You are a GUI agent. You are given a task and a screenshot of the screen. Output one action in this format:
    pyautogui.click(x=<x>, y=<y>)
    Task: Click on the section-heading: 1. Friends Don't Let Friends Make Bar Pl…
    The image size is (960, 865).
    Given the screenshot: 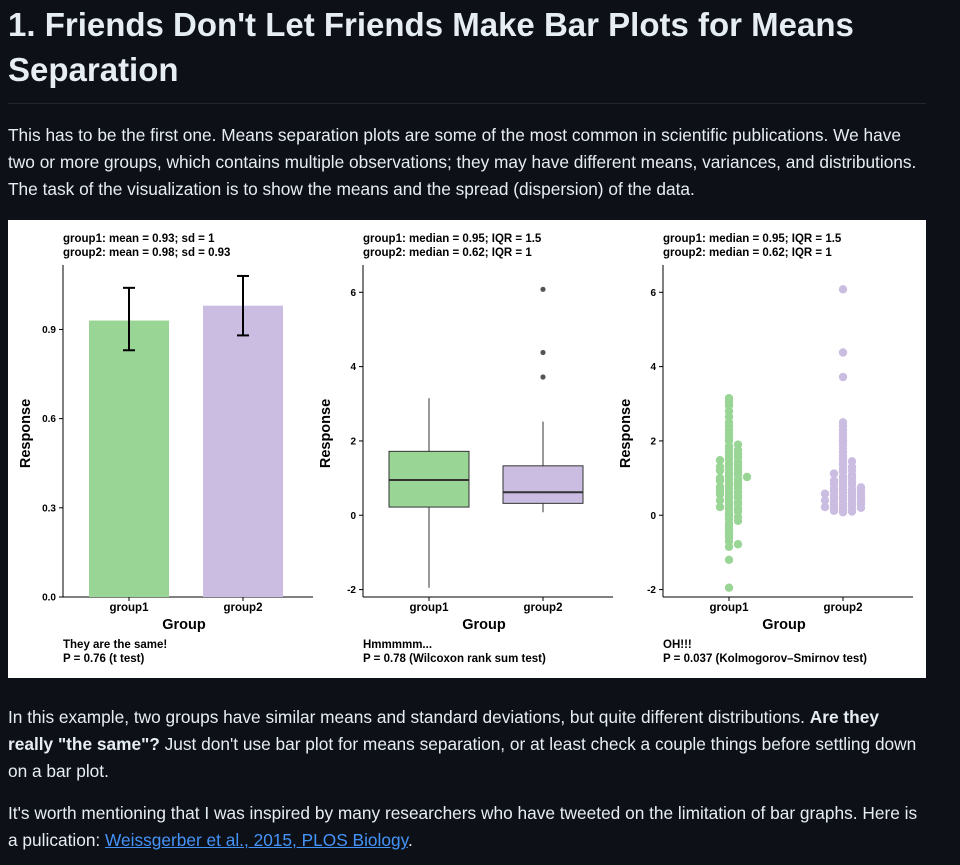 What is the action you would take?
    pyautogui.click(x=431, y=47)
    